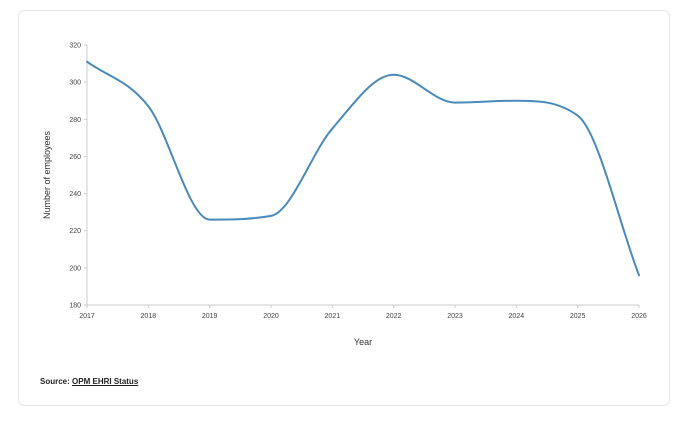 This screenshot has width=684, height=428. Describe the element at coordinates (333, 316) in the screenshot. I see `x-tick-label: 2021` at that location.